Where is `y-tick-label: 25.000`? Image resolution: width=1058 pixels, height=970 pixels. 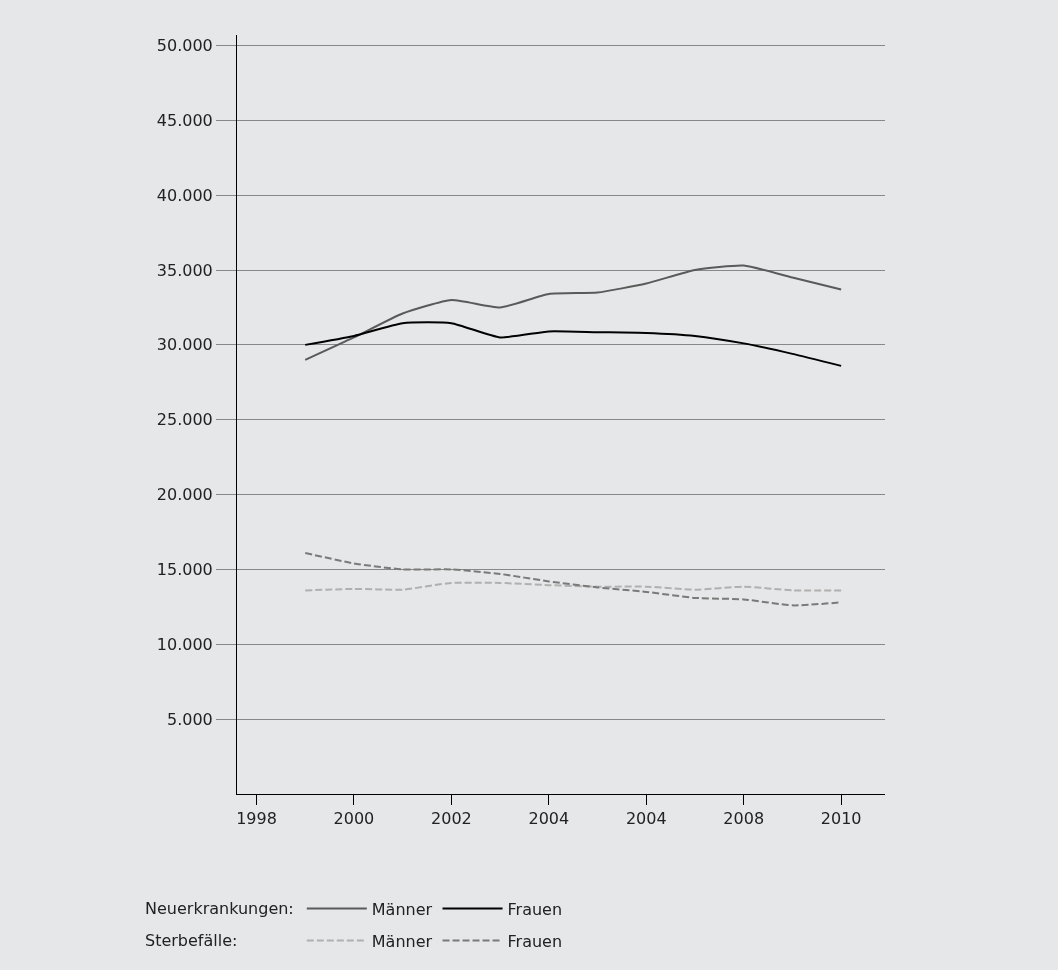
y-tick-label: 25.000 is located at coordinates (184, 420).